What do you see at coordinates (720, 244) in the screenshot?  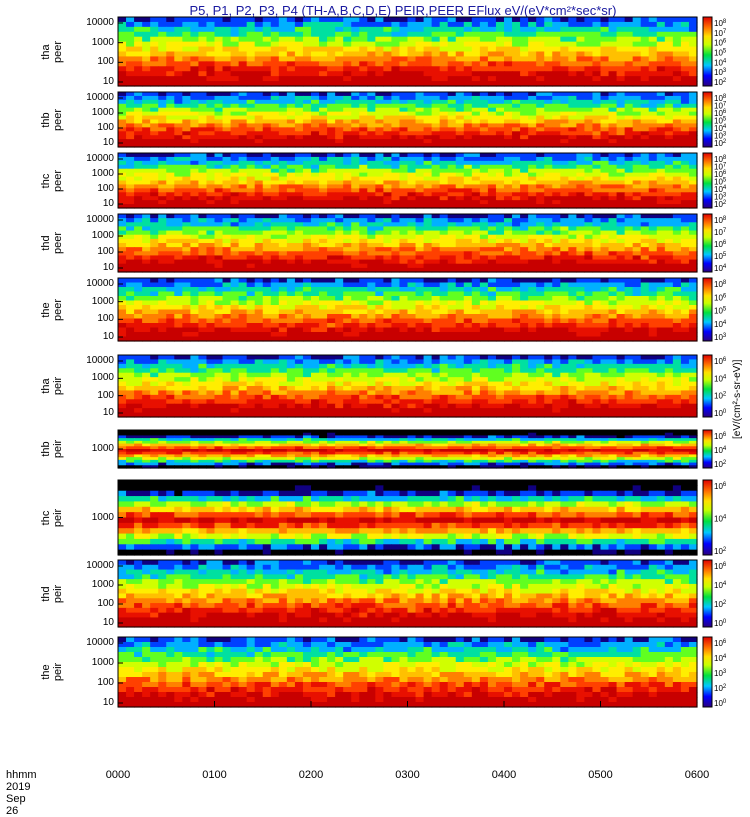 I see `colorbar-tick-label: 106` at bounding box center [720, 244].